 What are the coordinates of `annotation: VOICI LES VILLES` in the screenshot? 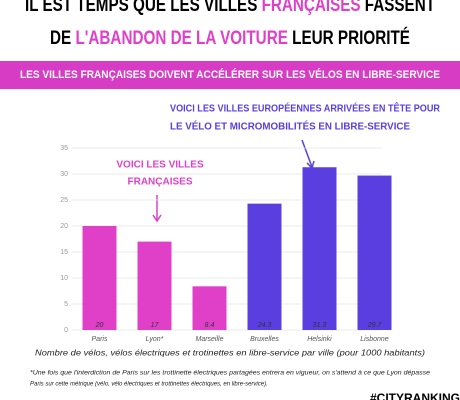 It's located at (160, 165).